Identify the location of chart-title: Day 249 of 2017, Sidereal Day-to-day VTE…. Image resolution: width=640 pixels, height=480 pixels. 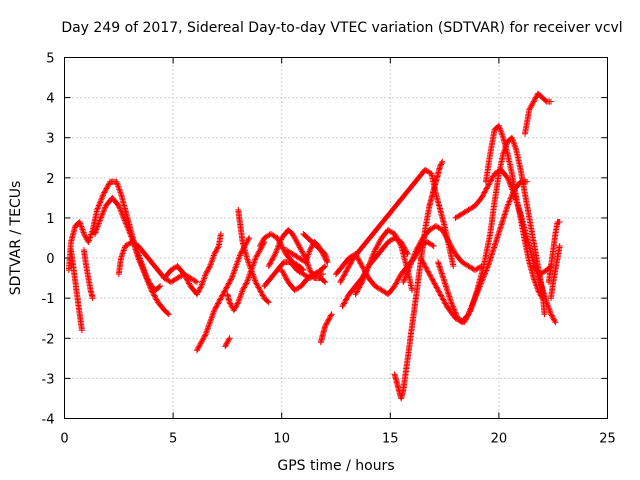
(341, 28).